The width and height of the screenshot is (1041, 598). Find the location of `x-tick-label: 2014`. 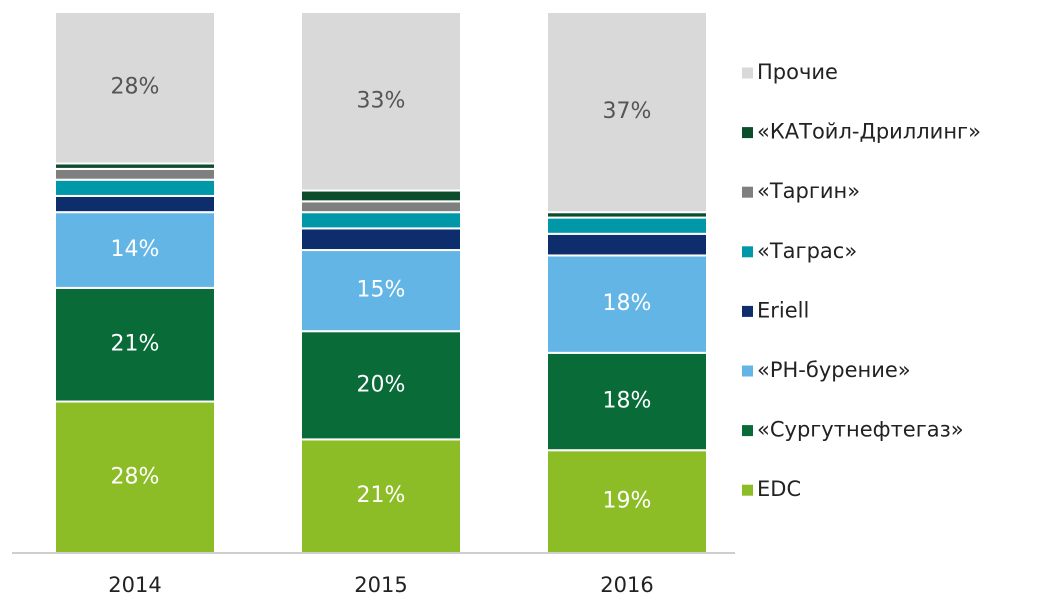

x-tick-label: 2014 is located at coordinates (134, 585).